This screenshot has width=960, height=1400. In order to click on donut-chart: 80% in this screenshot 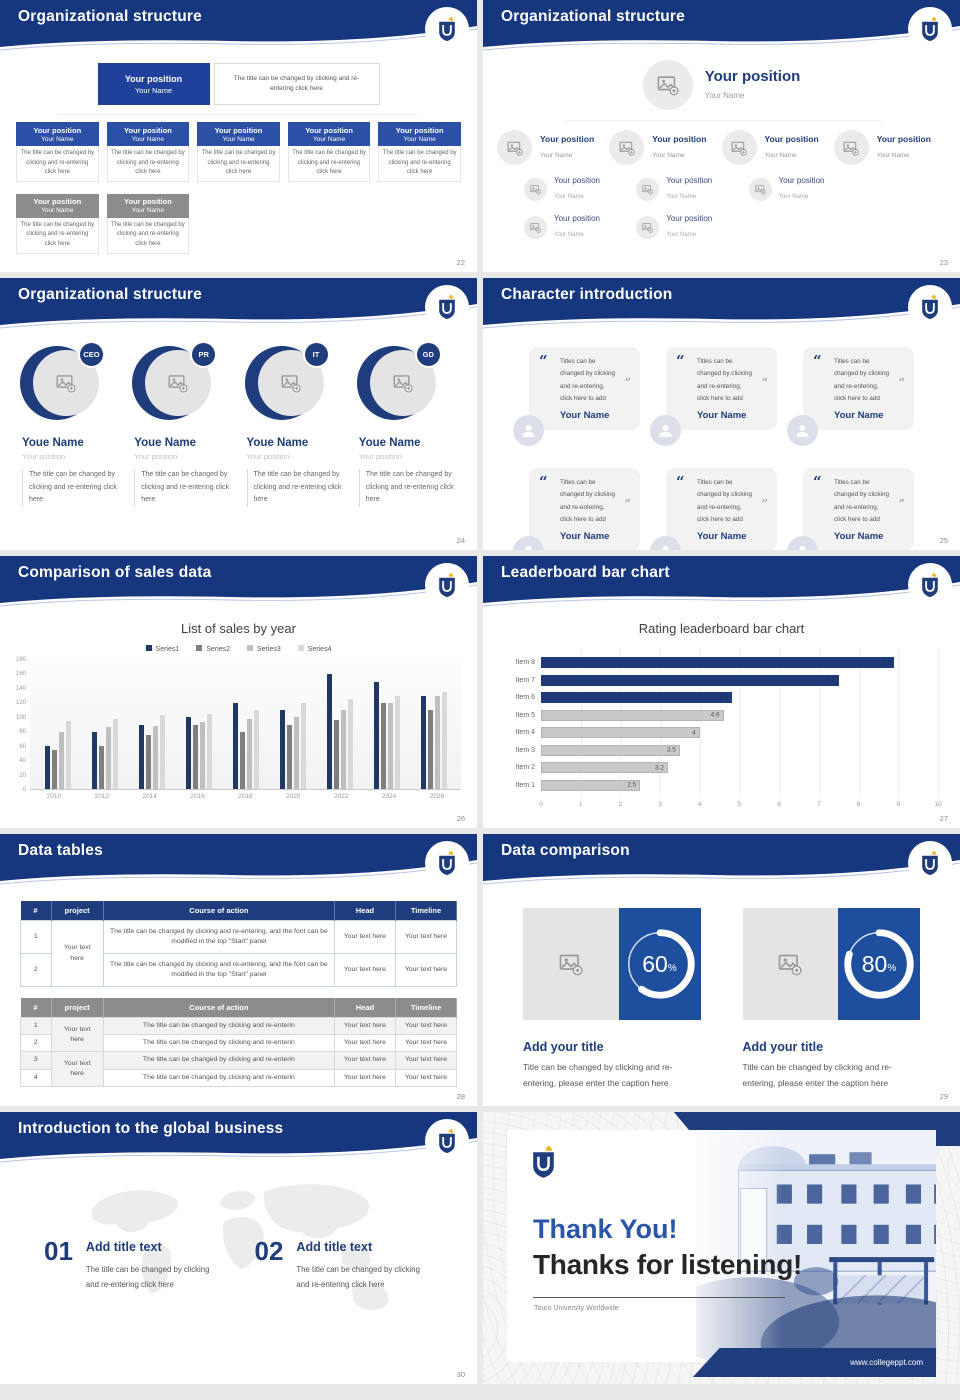, I will do `click(879, 964)`.